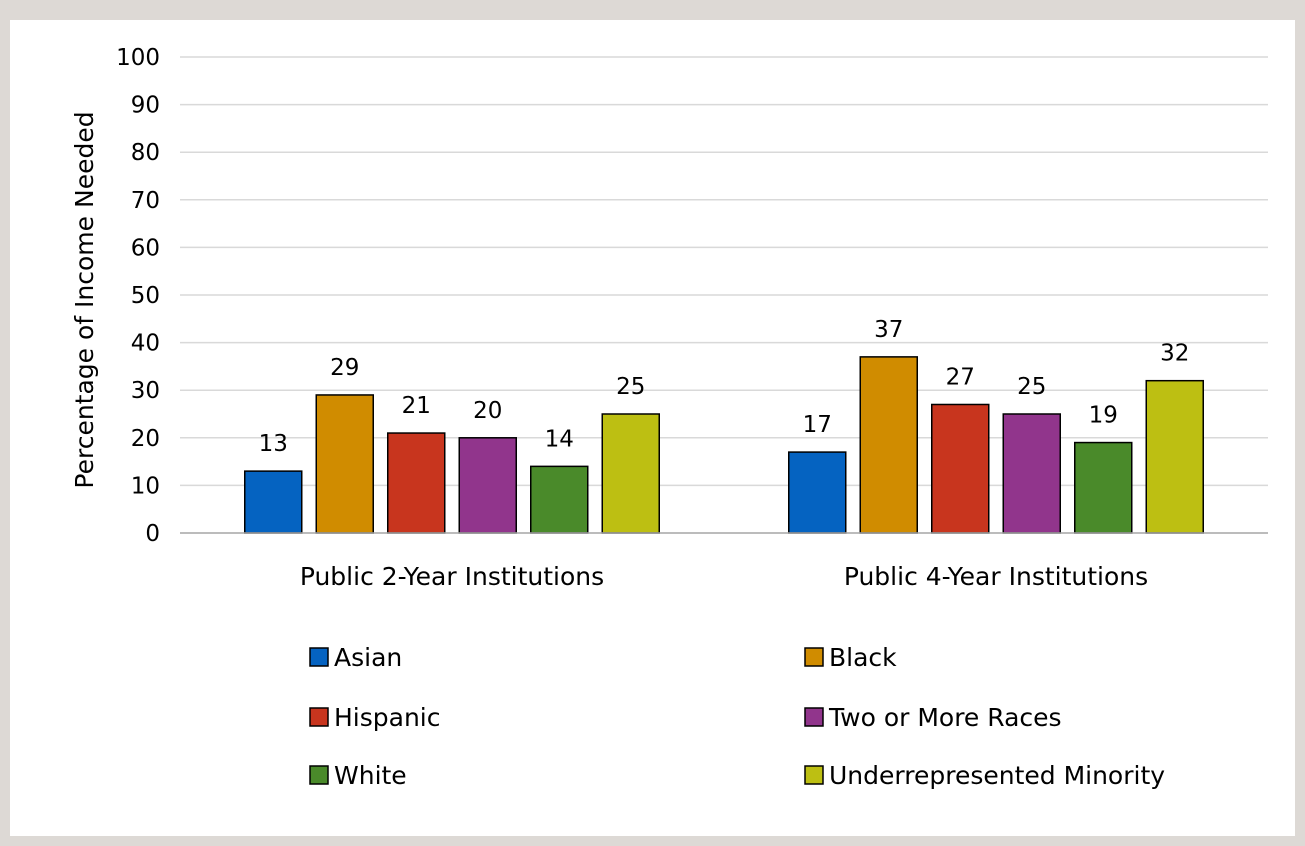 The width and height of the screenshot is (1305, 846). What do you see at coordinates (84, 299) in the screenshot?
I see `y-axis-title: Percentage of Income Needed` at bounding box center [84, 299].